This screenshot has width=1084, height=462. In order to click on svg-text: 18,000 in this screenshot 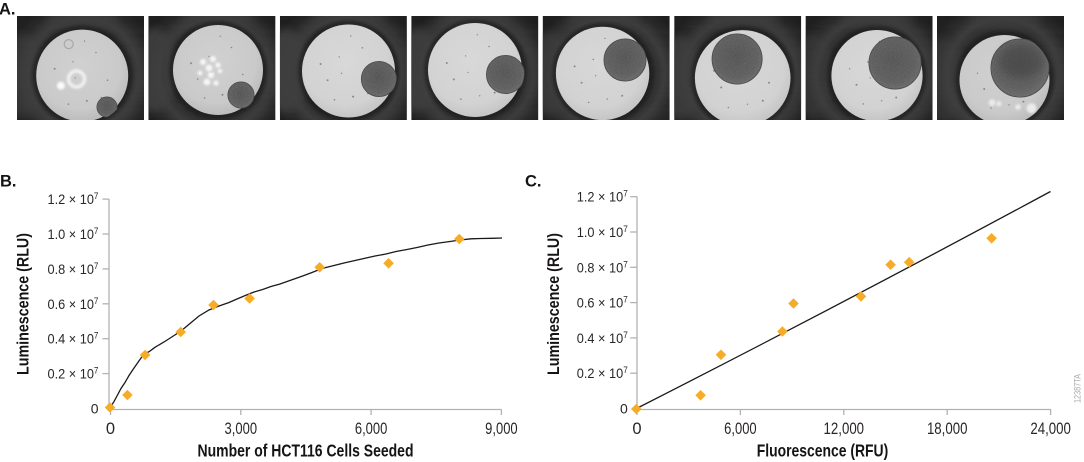, I will do `click(947, 429)`.